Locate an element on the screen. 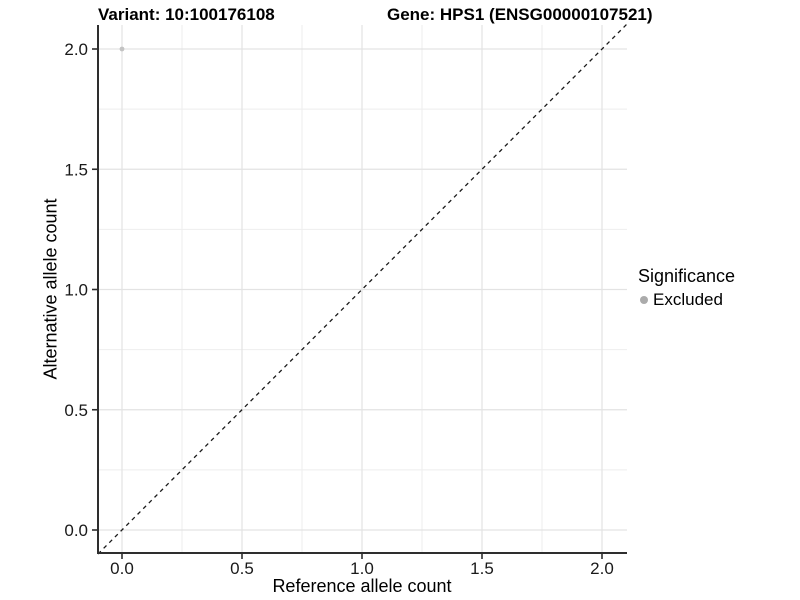  plot-title-gene: Gene: HPS1 (ENSG00000107521) is located at coordinates (520, 14).